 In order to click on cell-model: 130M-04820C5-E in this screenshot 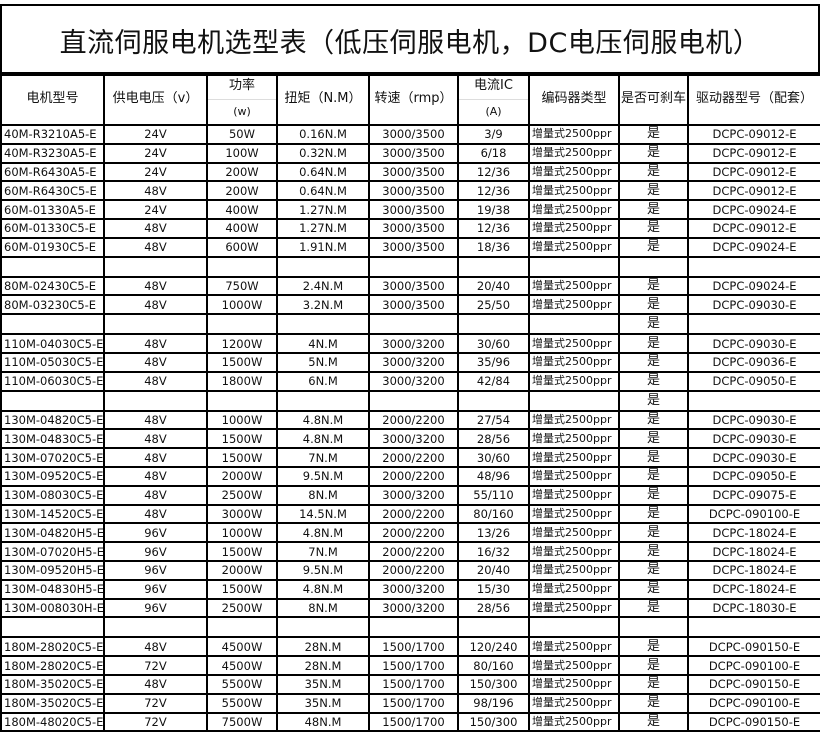, I will do `click(52, 420)`.